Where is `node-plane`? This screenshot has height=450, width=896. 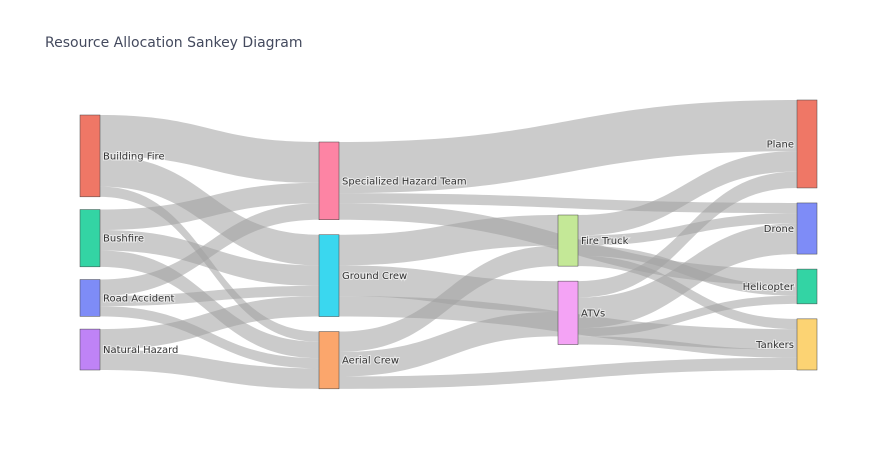
node-plane is located at coordinates (807, 144).